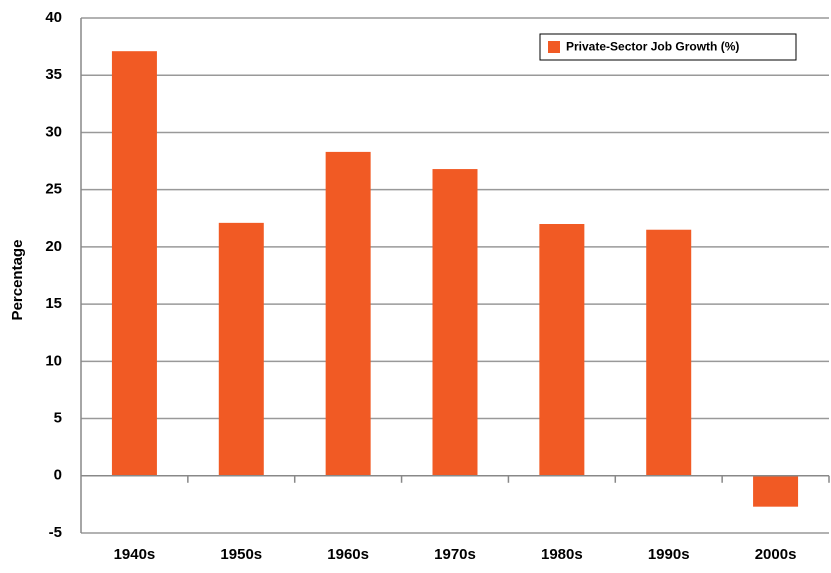  What do you see at coordinates (652, 47) in the screenshot?
I see `legend-label: Private-Sector Job Growth (%)` at bounding box center [652, 47].